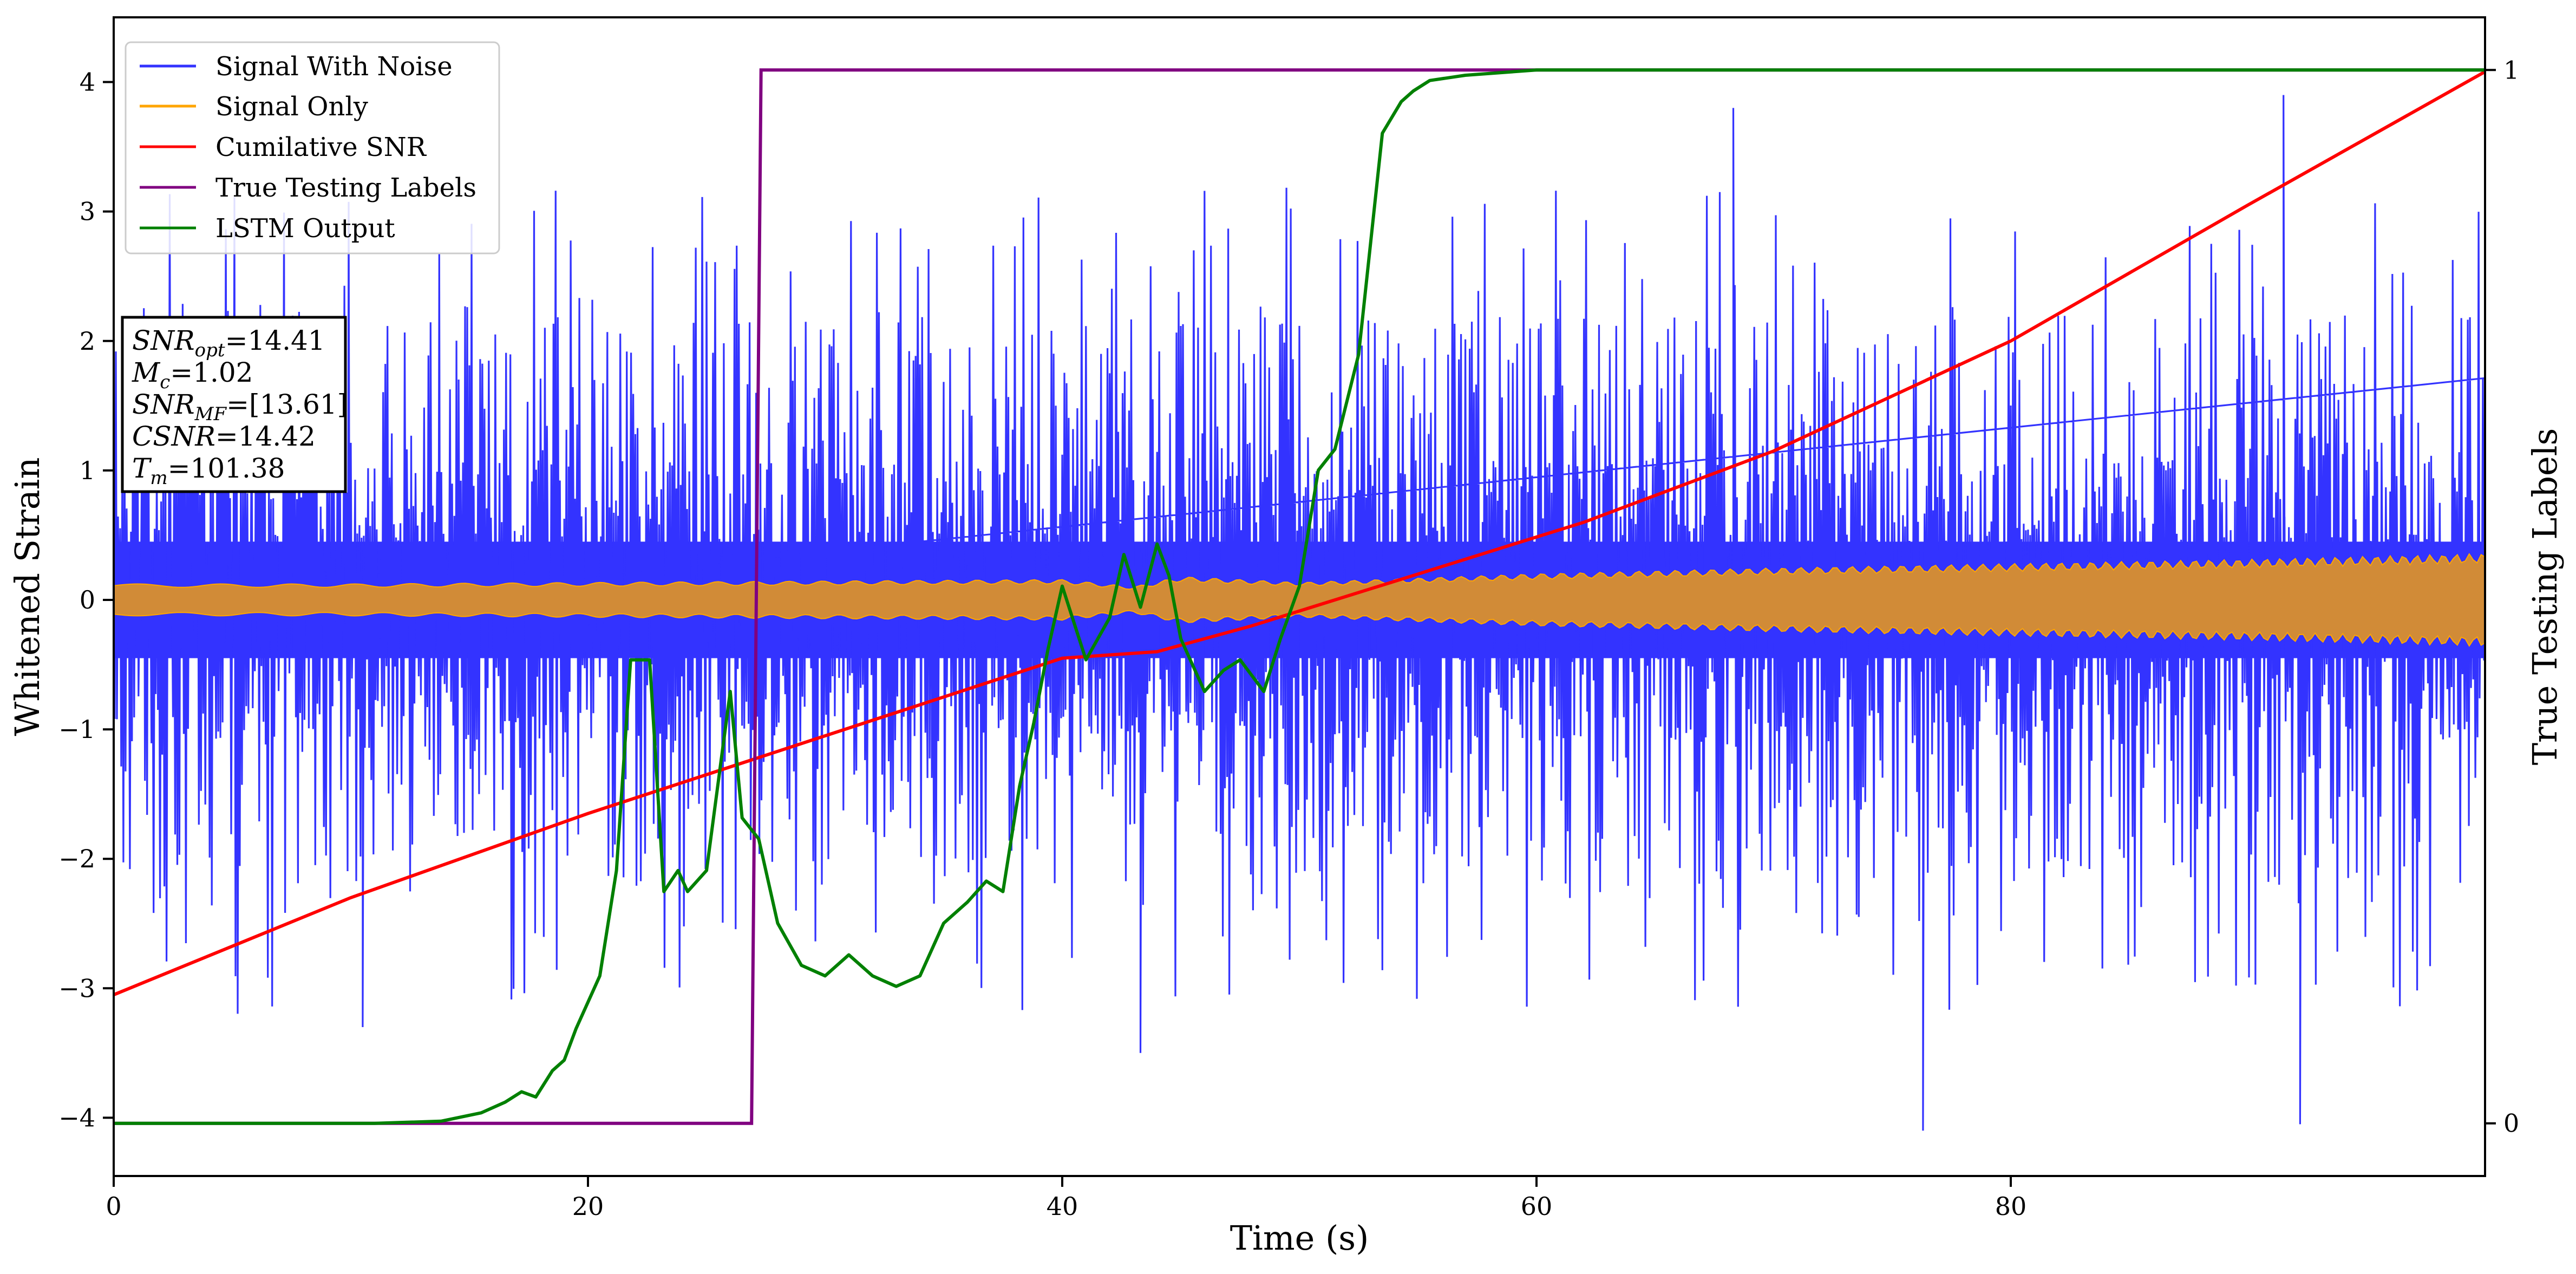 The image size is (2576, 1274). What do you see at coordinates (88, 211) in the screenshot?
I see `y-tick-label: 3` at bounding box center [88, 211].